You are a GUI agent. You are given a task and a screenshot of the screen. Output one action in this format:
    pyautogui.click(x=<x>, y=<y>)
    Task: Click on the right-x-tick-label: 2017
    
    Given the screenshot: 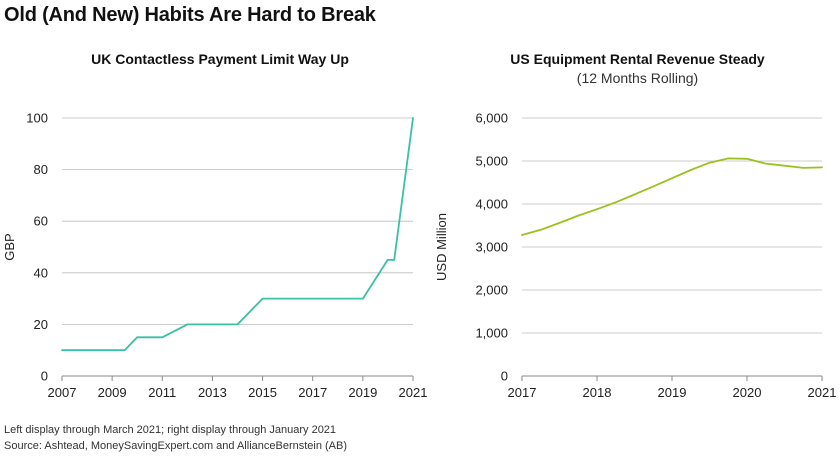 What is the action you would take?
    pyautogui.click(x=522, y=392)
    